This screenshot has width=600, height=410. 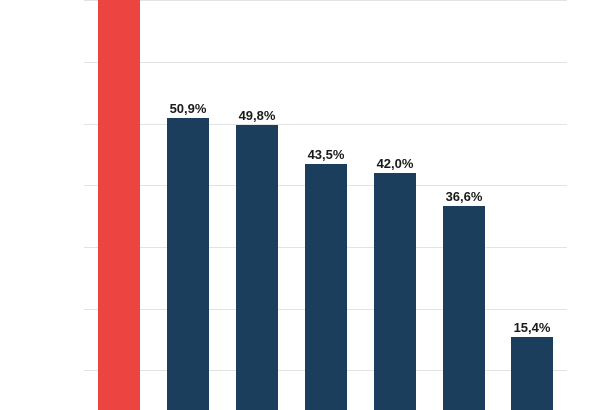 I want to click on bar-value-label: 43,5%, so click(x=326, y=154).